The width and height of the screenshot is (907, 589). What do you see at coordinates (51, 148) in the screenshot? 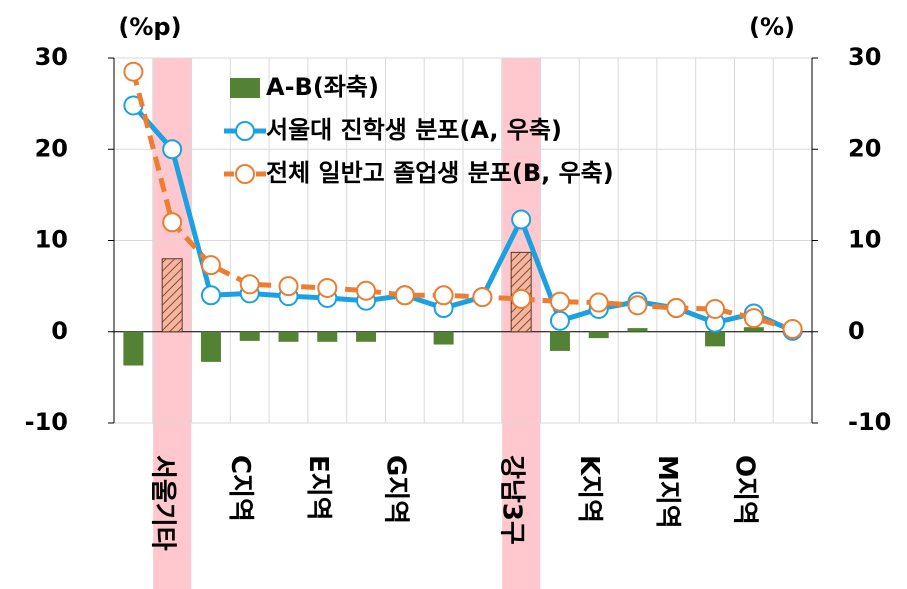
I see `y-tick-label: 20` at bounding box center [51, 148].